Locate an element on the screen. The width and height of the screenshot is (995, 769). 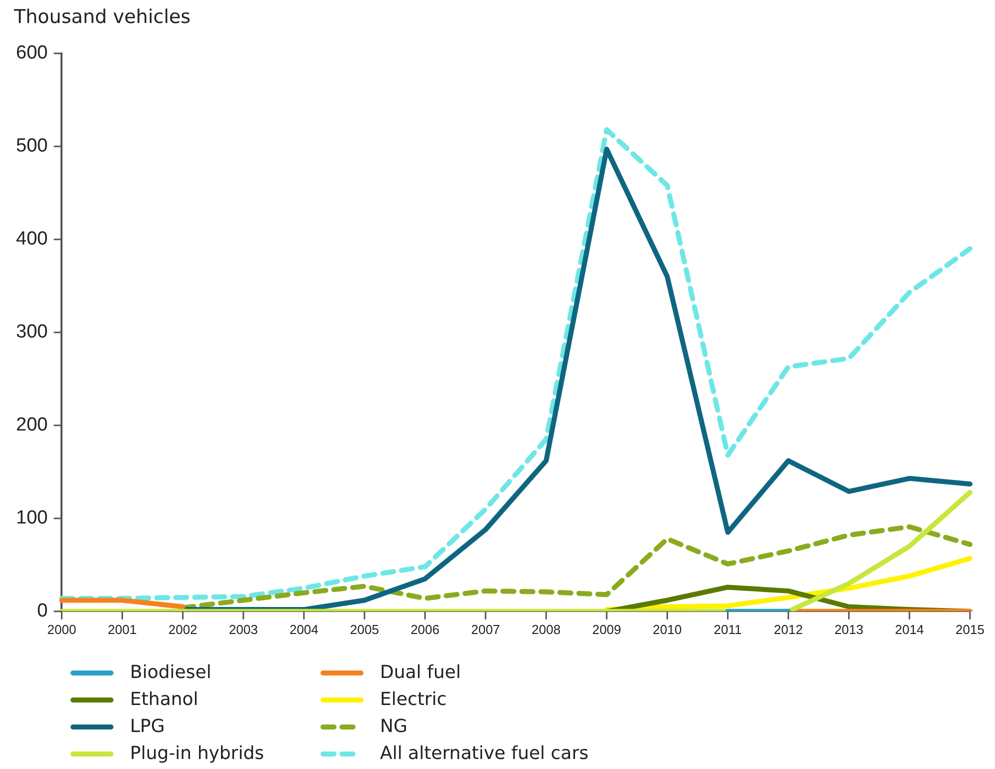
legend-label: Electric is located at coordinates (413, 699).